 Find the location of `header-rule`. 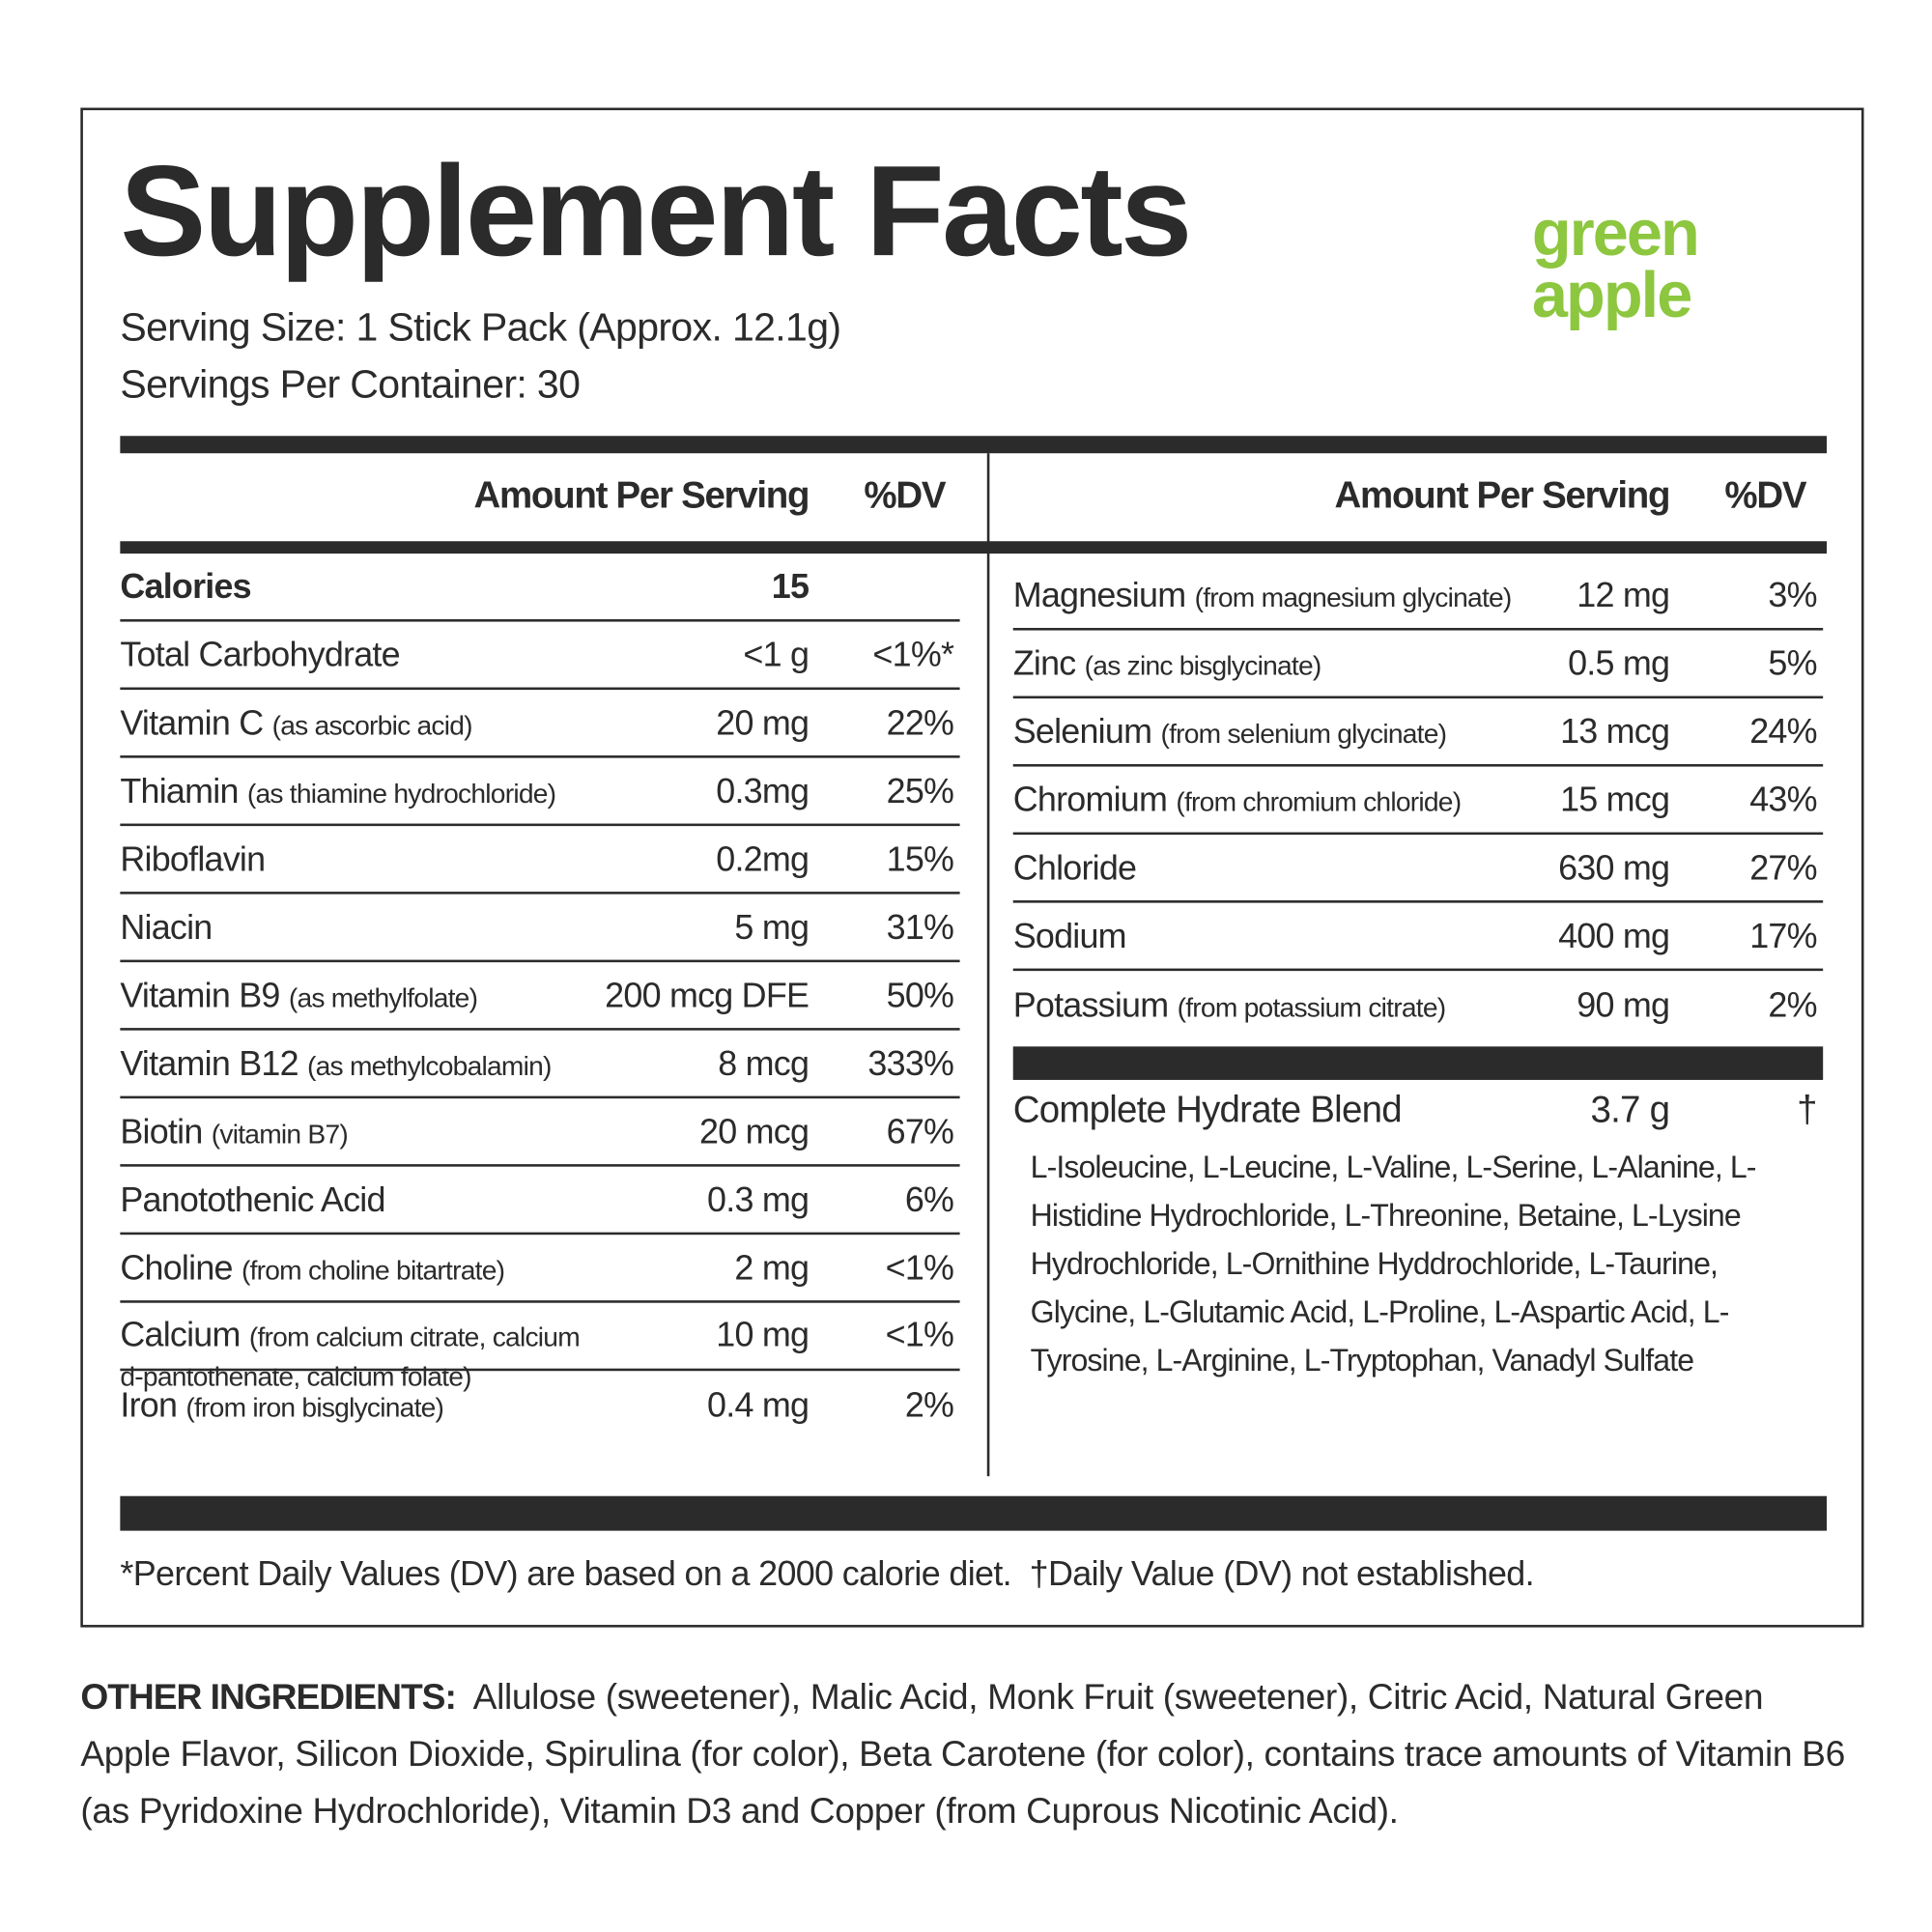

header-rule is located at coordinates (974, 547).